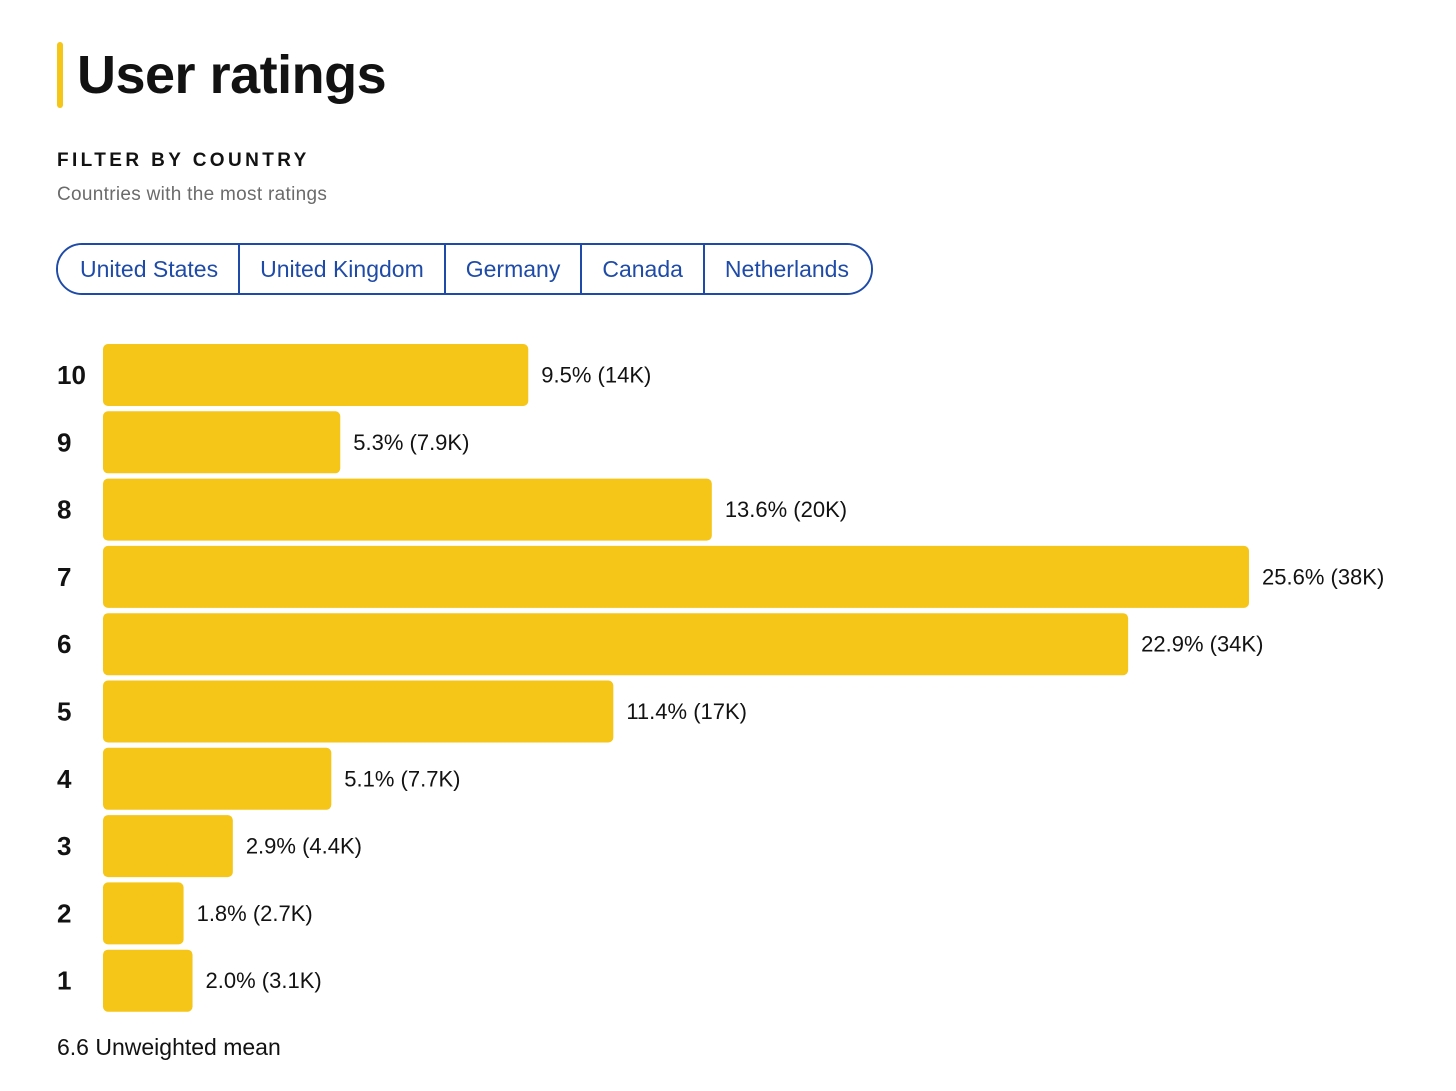 This screenshot has height=1091, width=1456. Describe the element at coordinates (64, 510) in the screenshot. I see `rating-tick-label: 8` at that location.